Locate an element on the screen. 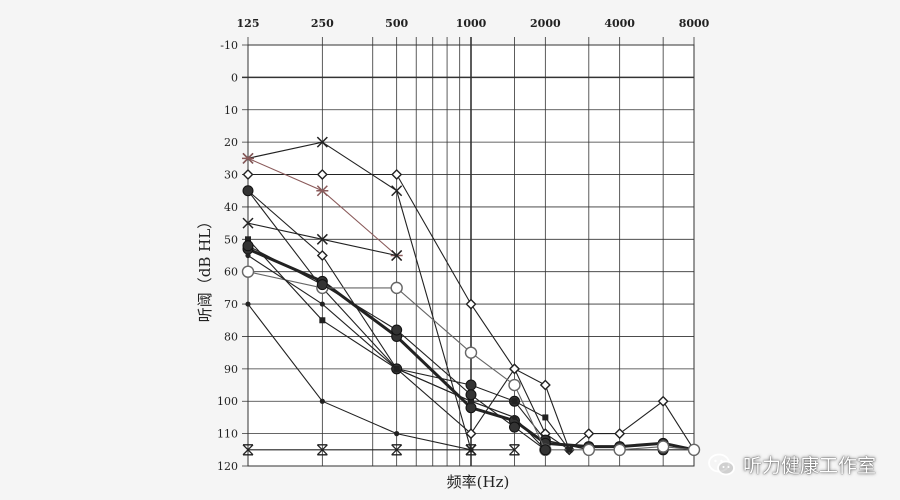  y-tick-label: 110 is located at coordinates (227, 434).